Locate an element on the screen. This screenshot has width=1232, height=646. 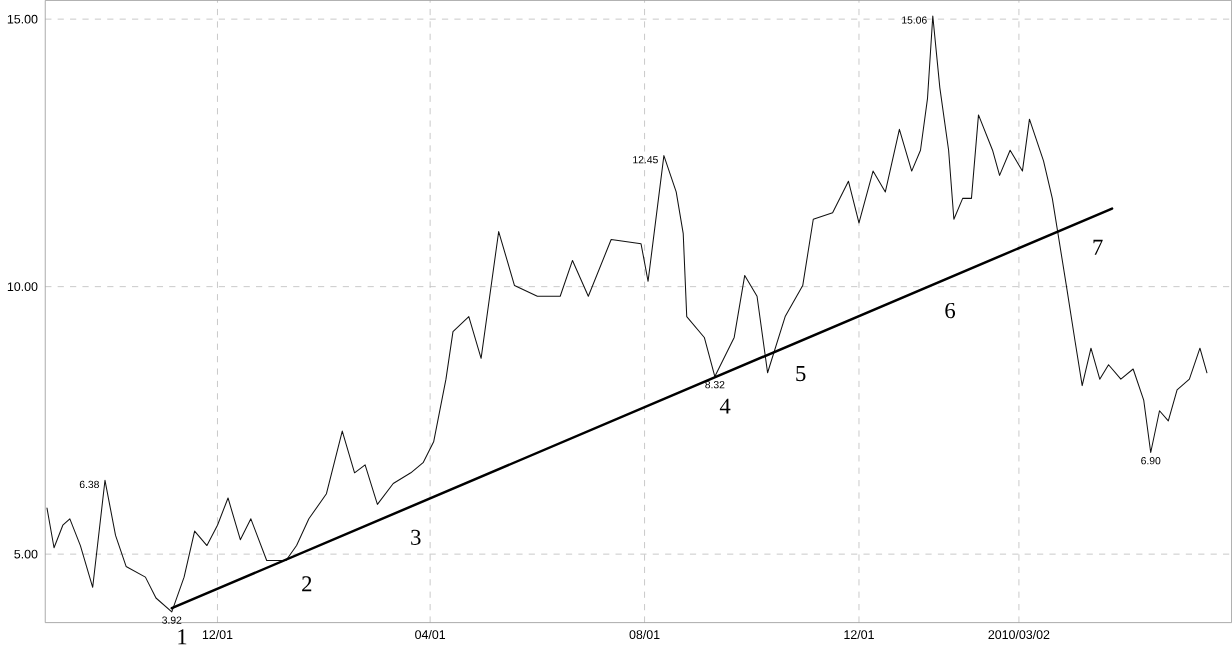
annotation: 3 is located at coordinates (416, 537).